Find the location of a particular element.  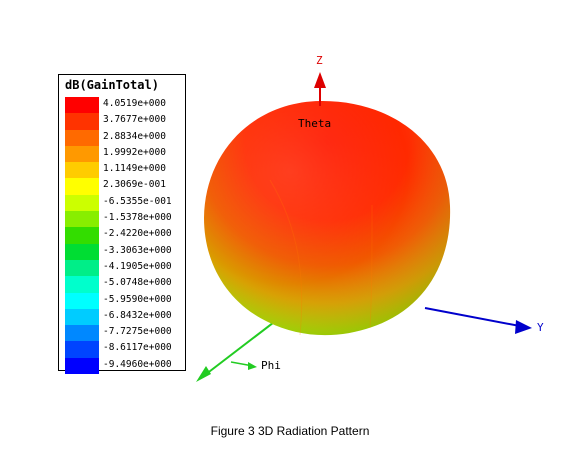

legend-label: -3.3063e+000 is located at coordinates (137, 250).